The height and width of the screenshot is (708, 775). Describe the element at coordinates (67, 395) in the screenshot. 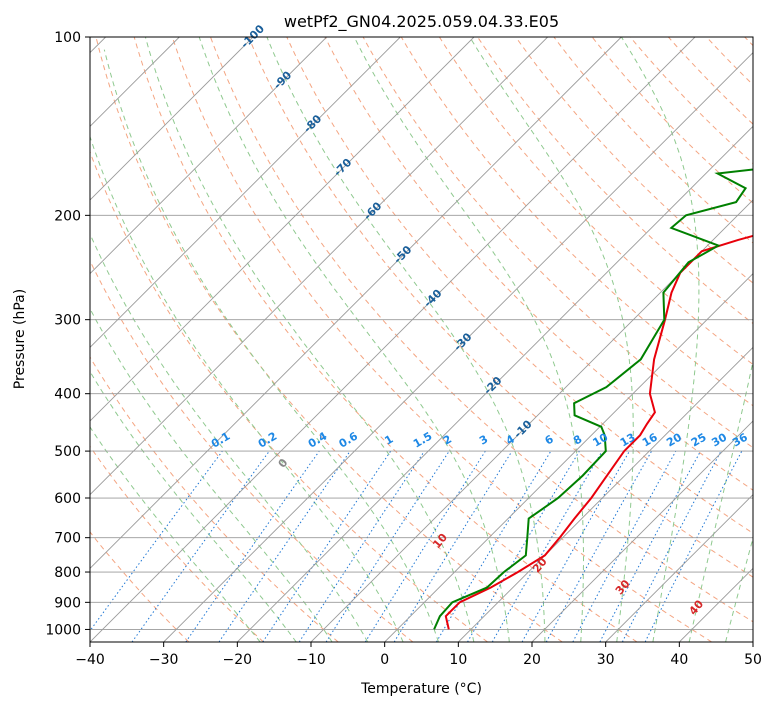

I see `y-tick-label: 400` at that location.